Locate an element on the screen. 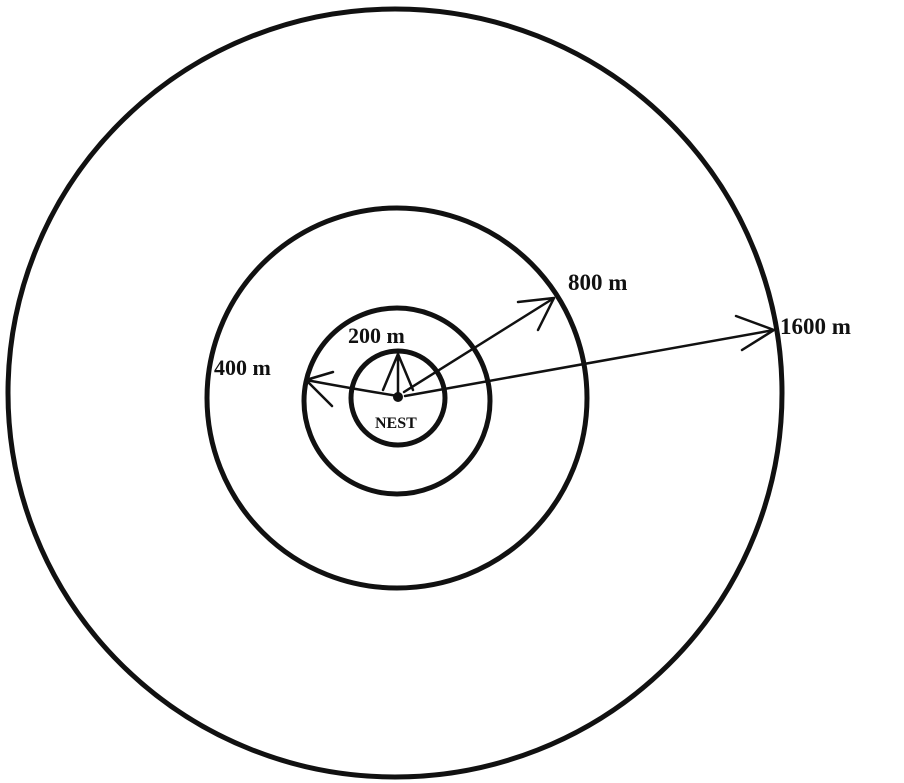  label-nest: NEST is located at coordinates (396, 423).